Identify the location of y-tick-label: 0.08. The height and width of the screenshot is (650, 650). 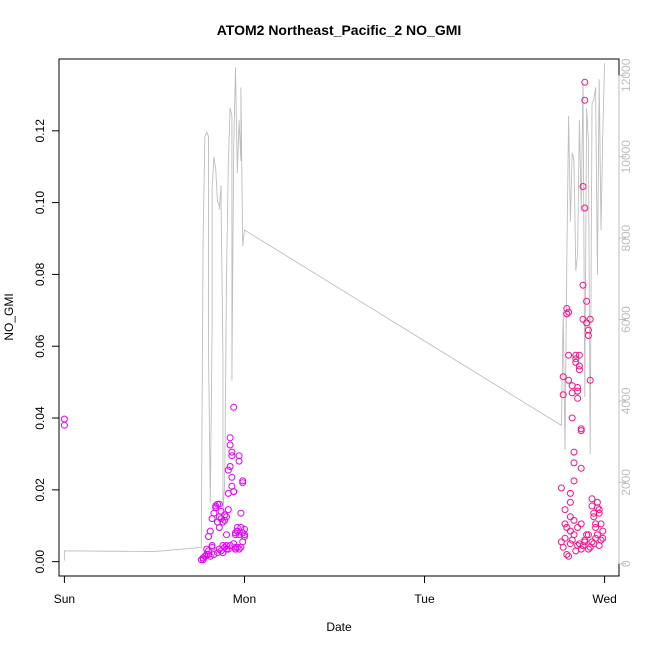
(40, 274).